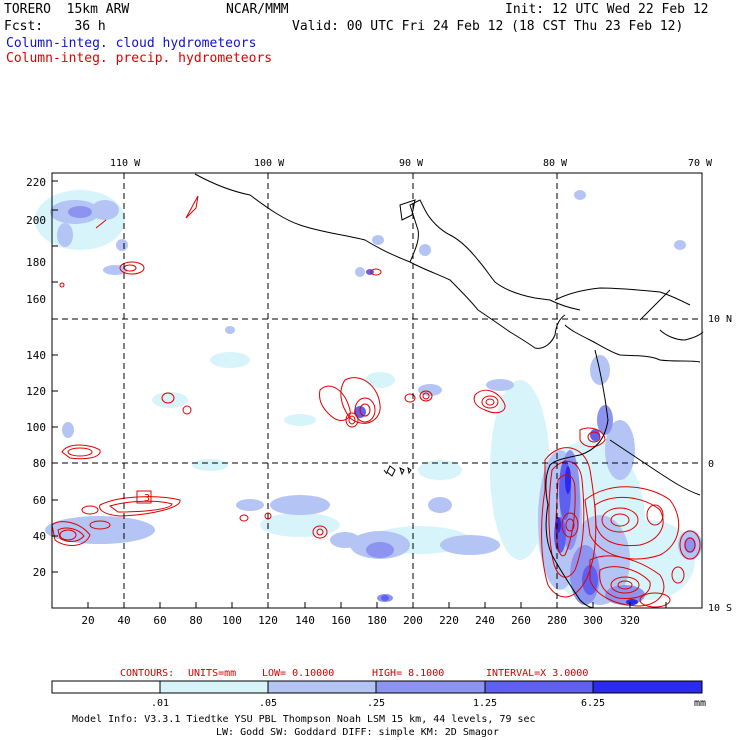 The width and height of the screenshot is (740, 740). I want to click on x-tick-label: 160, so click(341, 620).